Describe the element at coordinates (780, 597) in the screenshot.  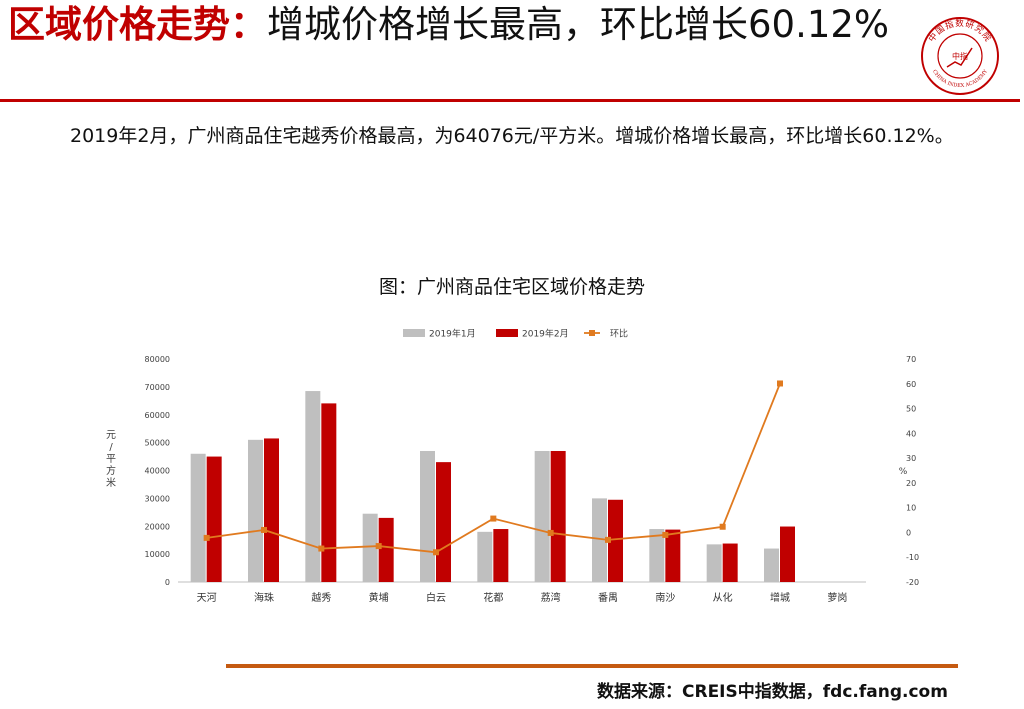
I see `category-label: 增城` at that location.